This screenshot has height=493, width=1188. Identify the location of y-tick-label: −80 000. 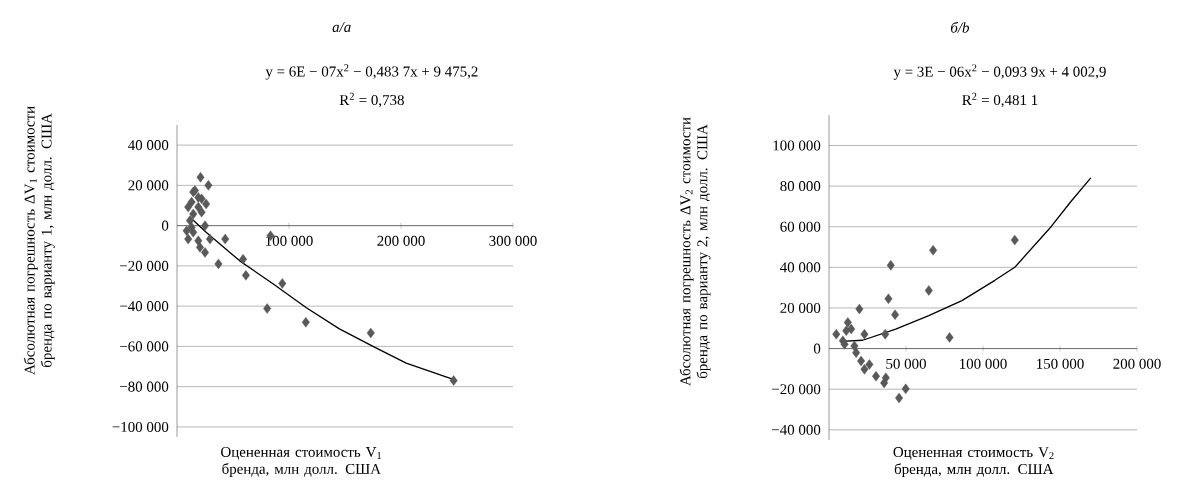
(144, 386).